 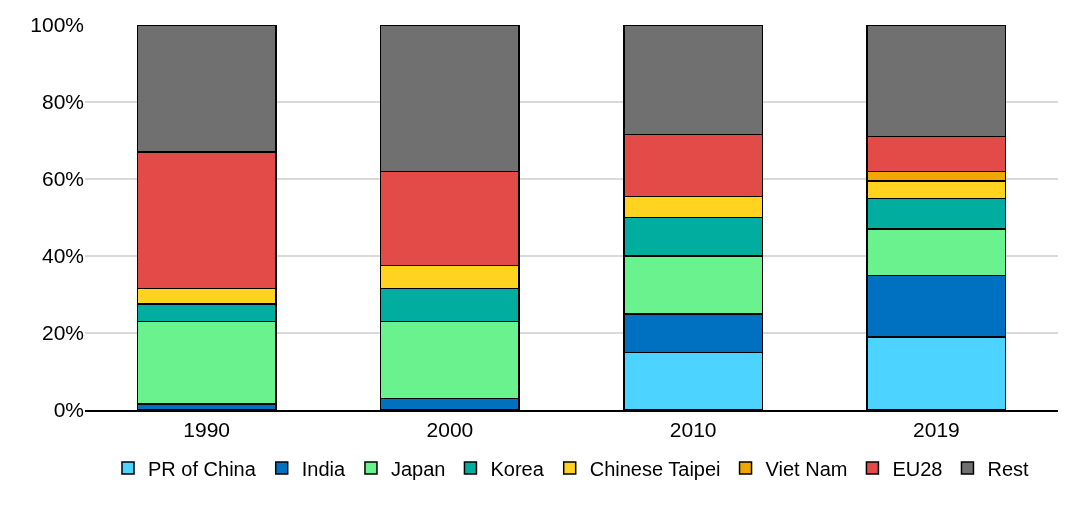 I want to click on y-tick-label: 20%, so click(x=62, y=333).